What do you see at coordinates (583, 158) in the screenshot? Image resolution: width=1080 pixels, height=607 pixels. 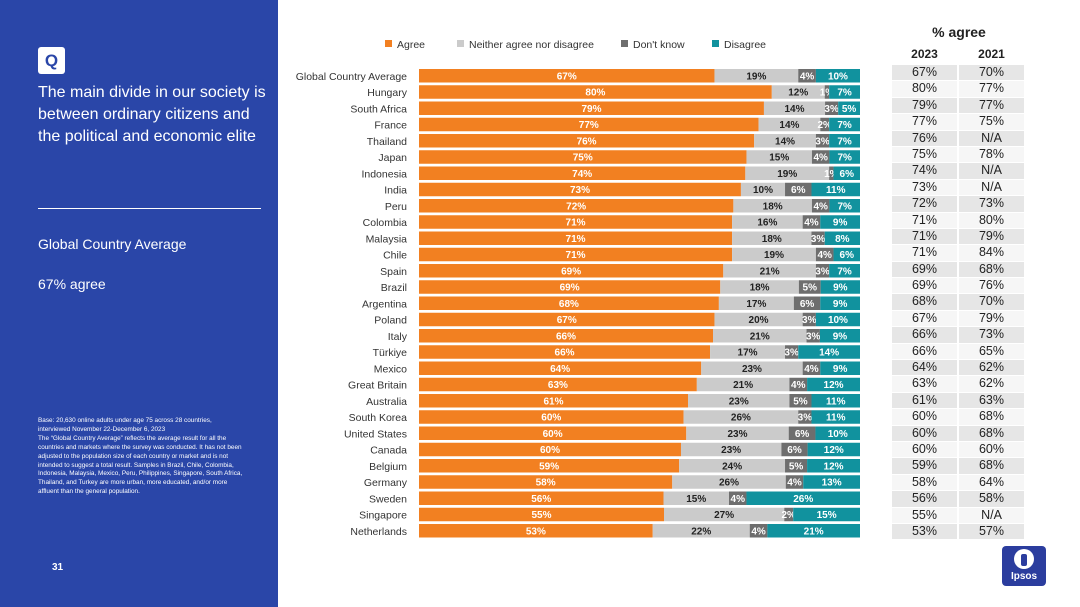 I see `data-label: 75%` at bounding box center [583, 158].